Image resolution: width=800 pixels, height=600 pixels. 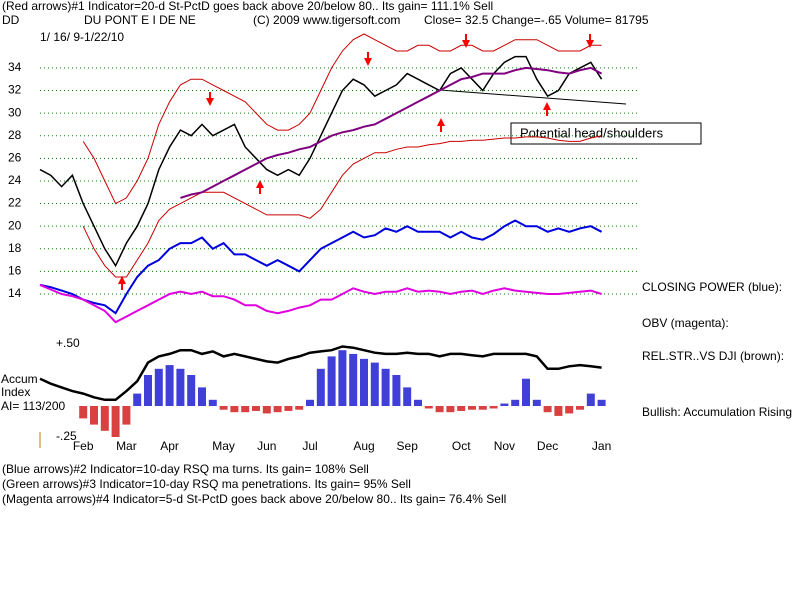 I want to click on y-tick-label: 34, so click(x=15, y=67).